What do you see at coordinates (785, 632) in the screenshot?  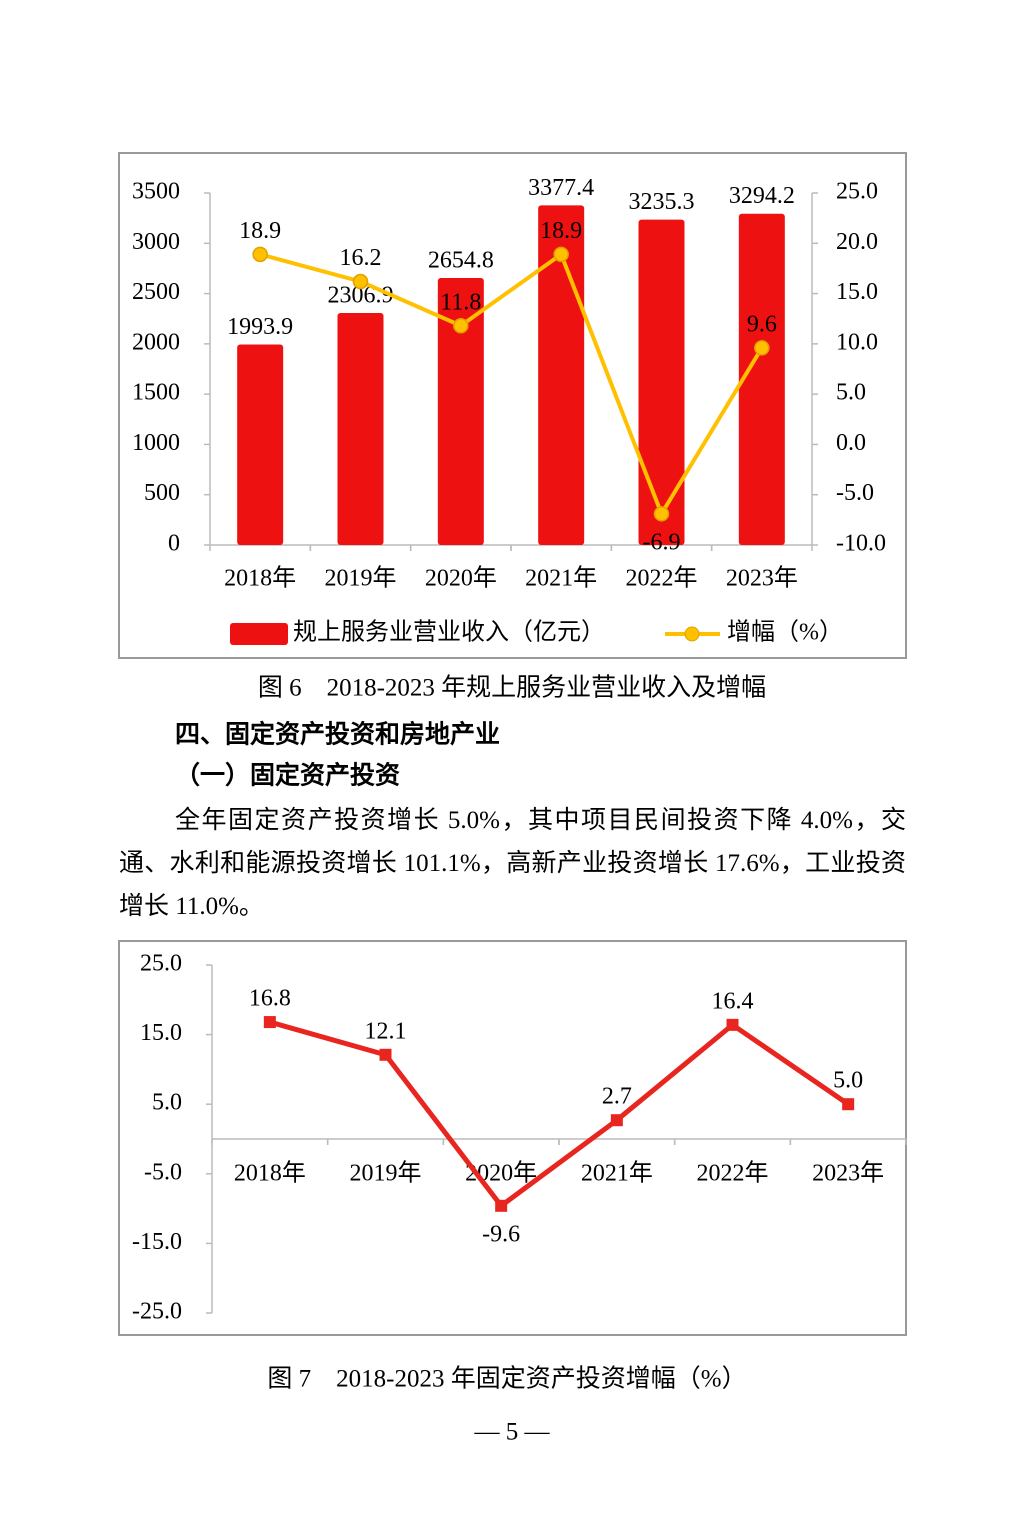 I see `legend-label: 增幅（%）` at bounding box center [785, 632].